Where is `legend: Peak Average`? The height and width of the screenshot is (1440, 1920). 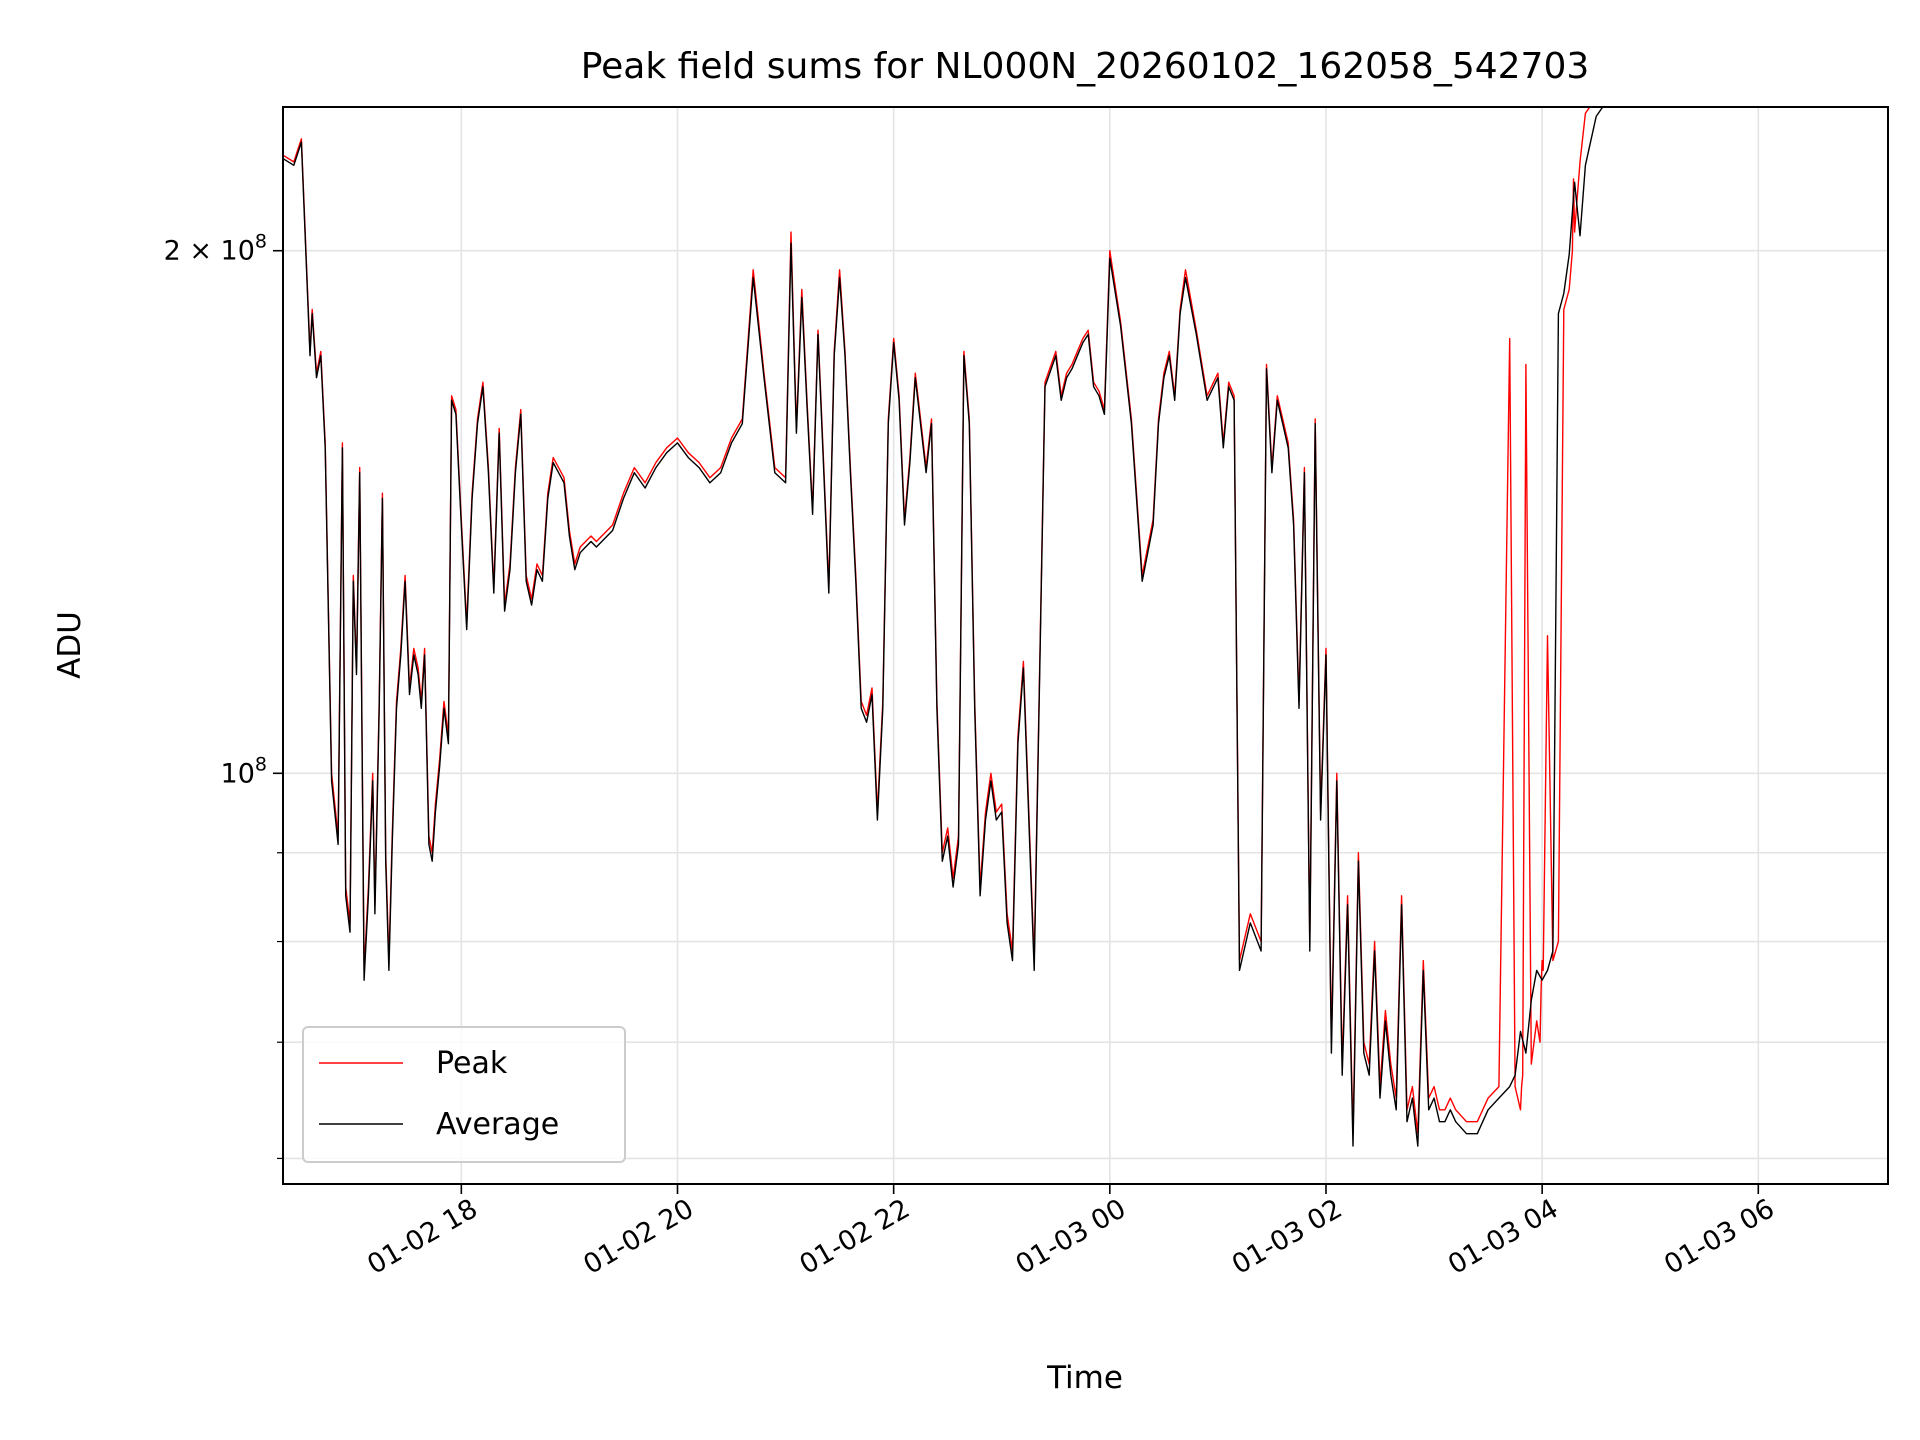
legend: Peak Average is located at coordinates (464, 1094).